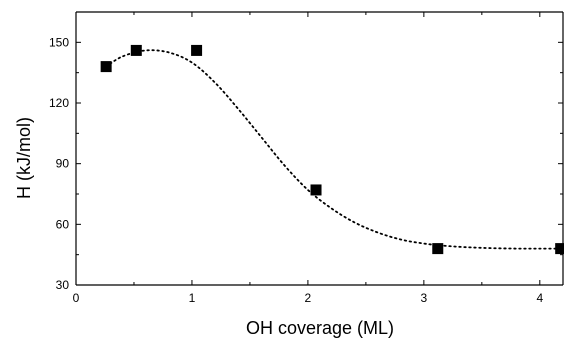 The height and width of the screenshot is (339, 564). I want to click on x-tick-label: 3, so click(424, 298).